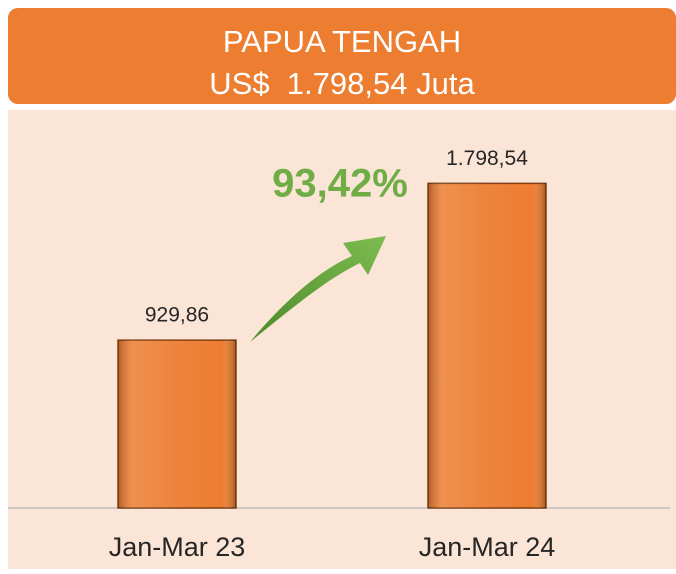  I want to click on value-label: 929,86, so click(177, 315).